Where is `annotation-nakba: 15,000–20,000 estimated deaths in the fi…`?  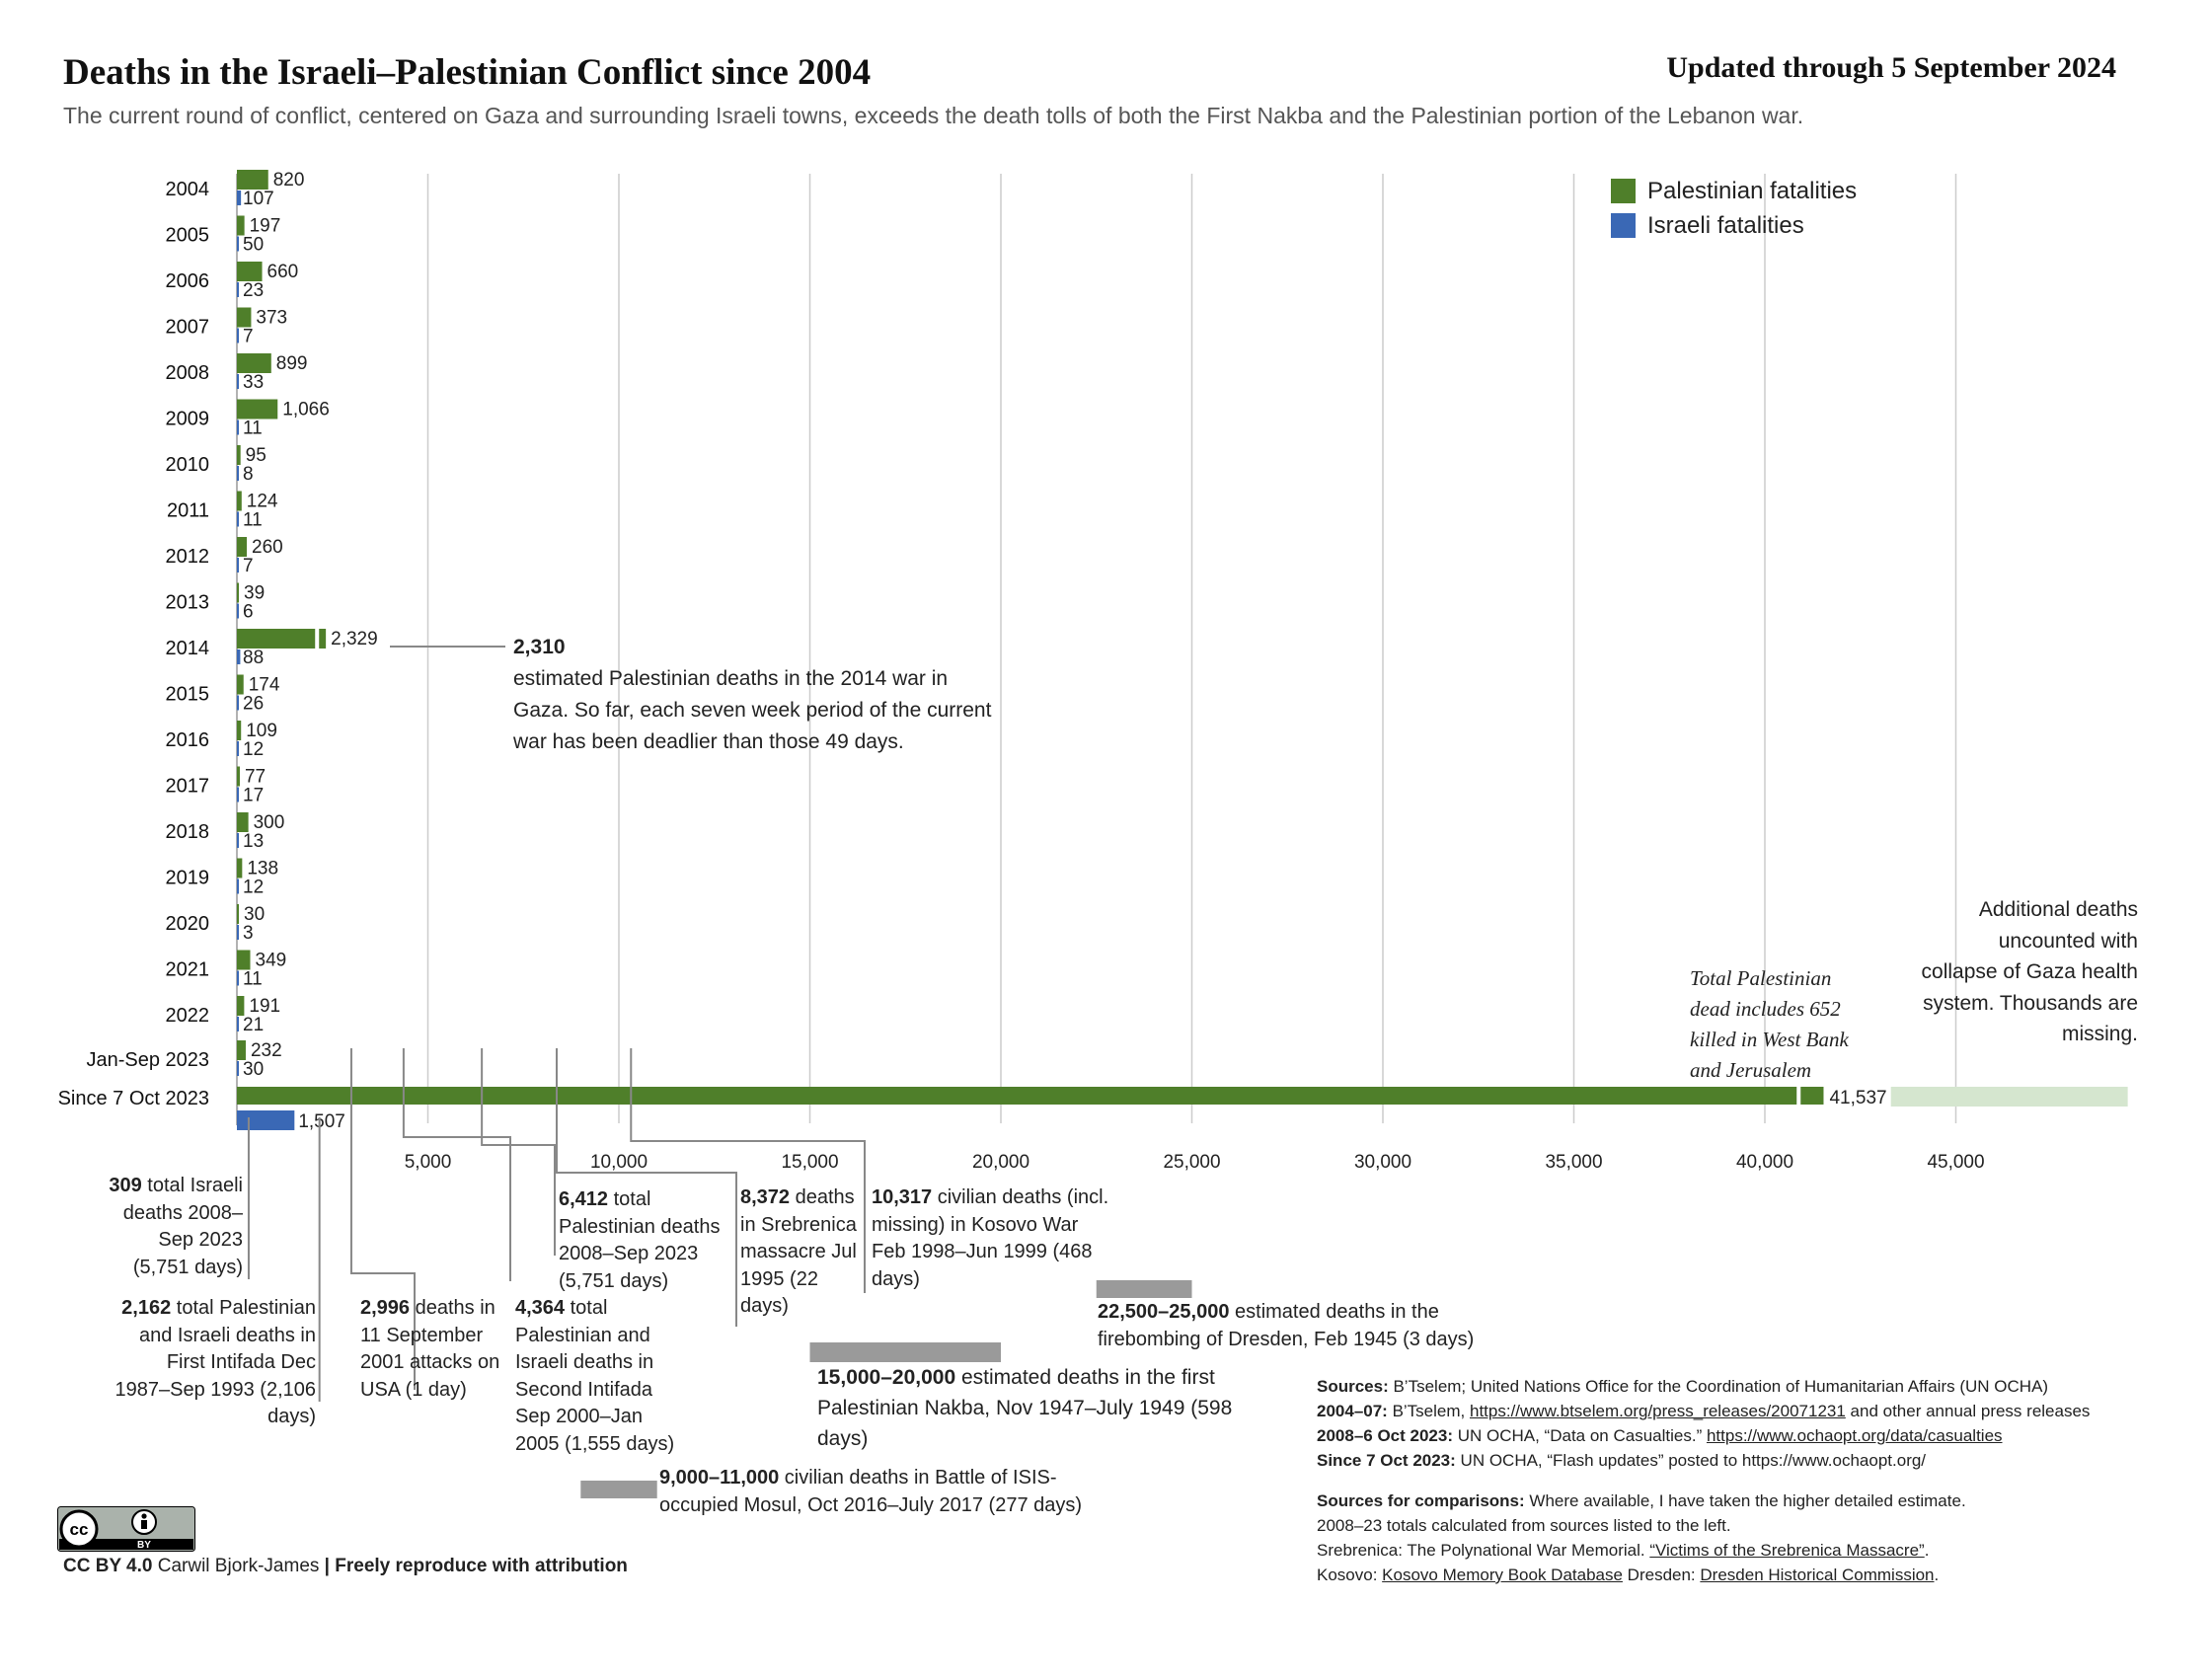 annotation-nakba: 15,000–20,000 estimated deaths in the fi… is located at coordinates (1034, 1408).